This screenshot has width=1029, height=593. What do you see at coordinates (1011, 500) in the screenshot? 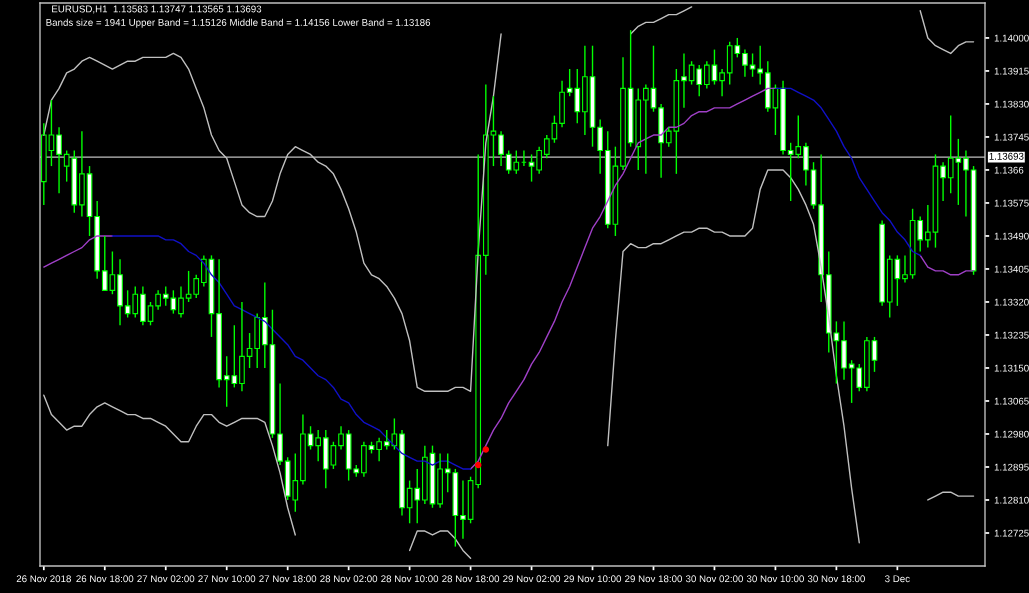
I see `y-tick-label: 1.12810` at bounding box center [1011, 500].